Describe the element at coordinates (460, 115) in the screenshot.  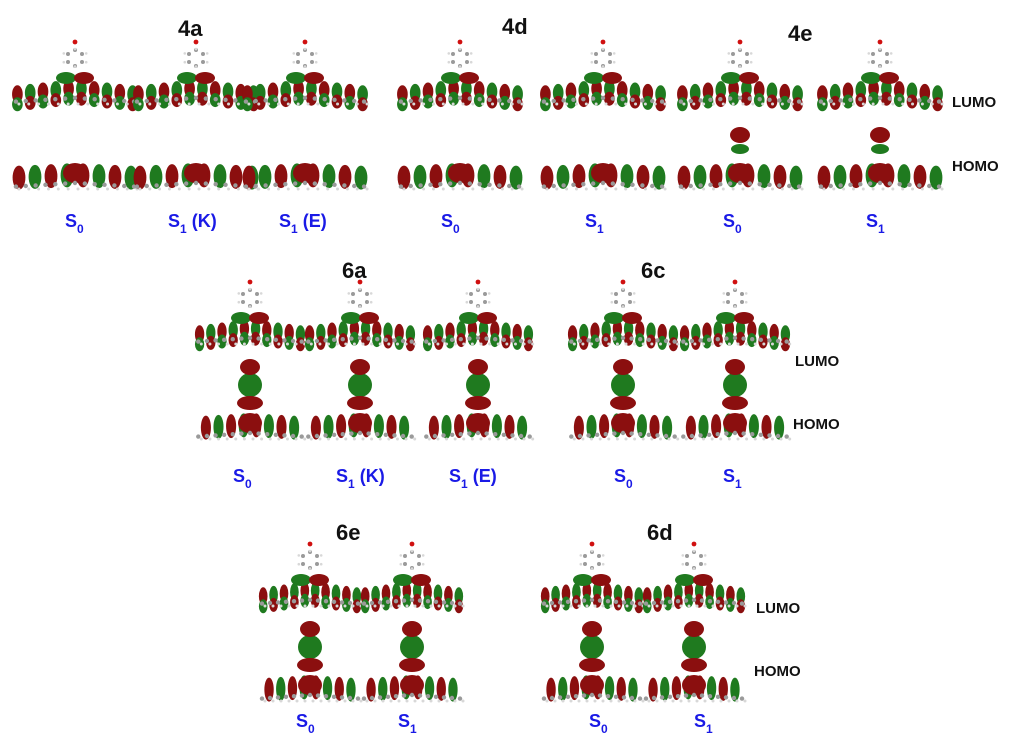
I see `molecule-4d-s0` at that location.